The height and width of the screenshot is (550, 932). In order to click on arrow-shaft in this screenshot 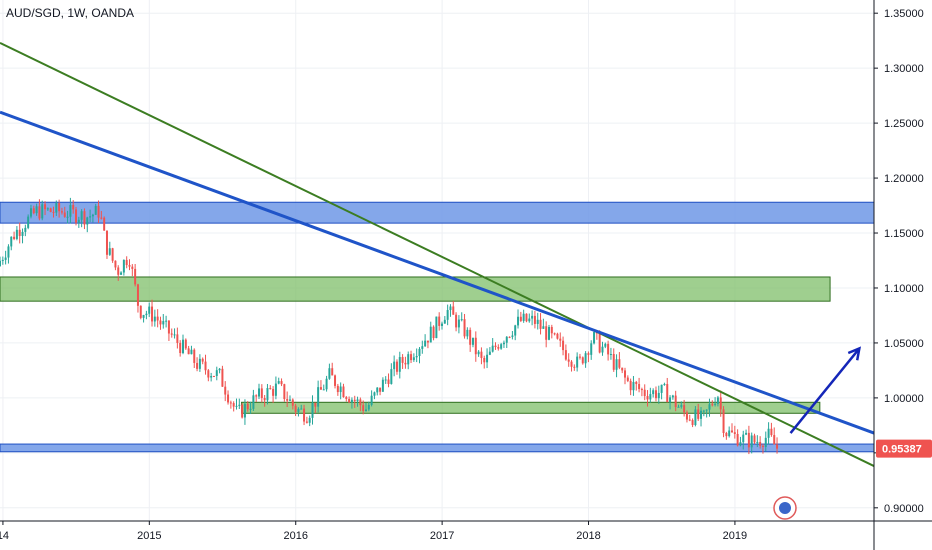, I will do `click(825, 390)`.